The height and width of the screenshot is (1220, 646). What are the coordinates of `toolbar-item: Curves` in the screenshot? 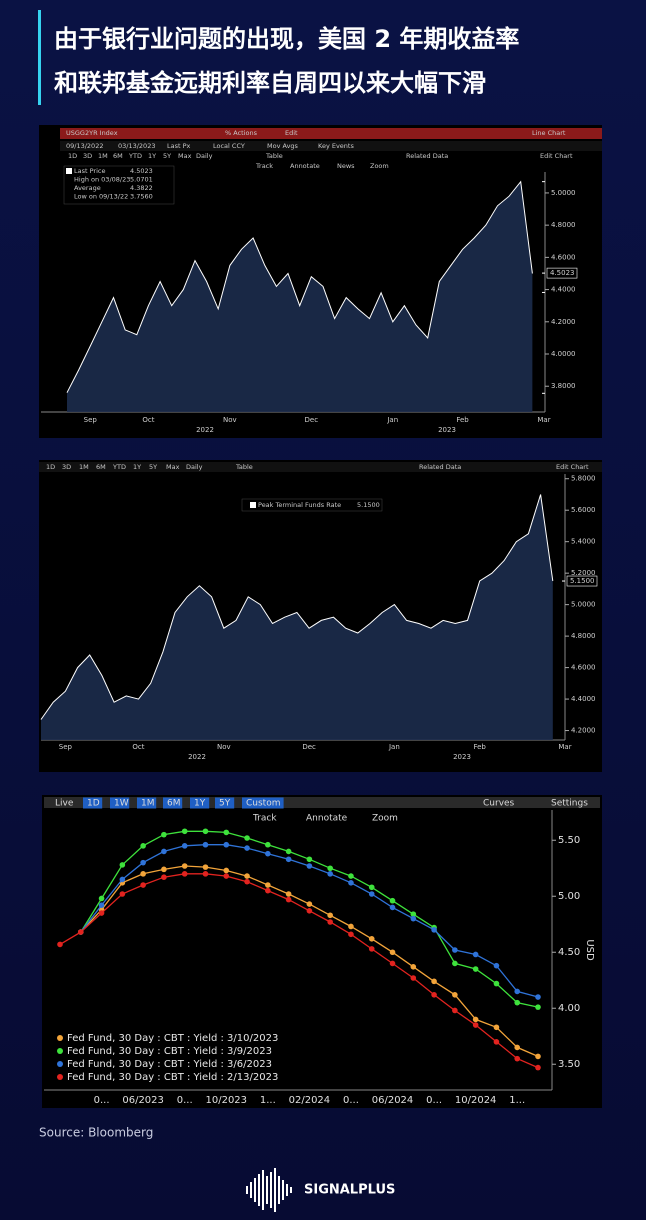 It's located at (499, 804).